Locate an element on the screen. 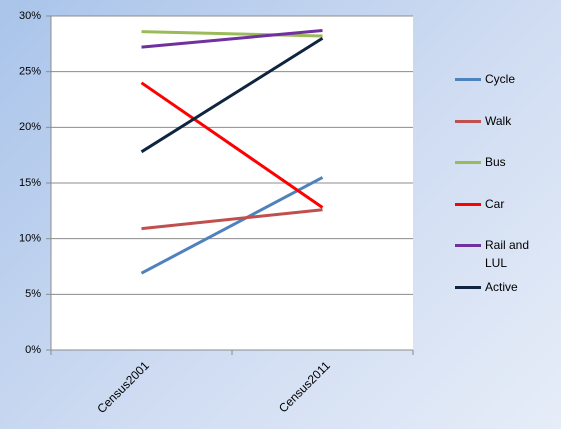 Image resolution: width=561 pixels, height=429 pixels. legend-entry: Rail and LUL is located at coordinates (500, 254).